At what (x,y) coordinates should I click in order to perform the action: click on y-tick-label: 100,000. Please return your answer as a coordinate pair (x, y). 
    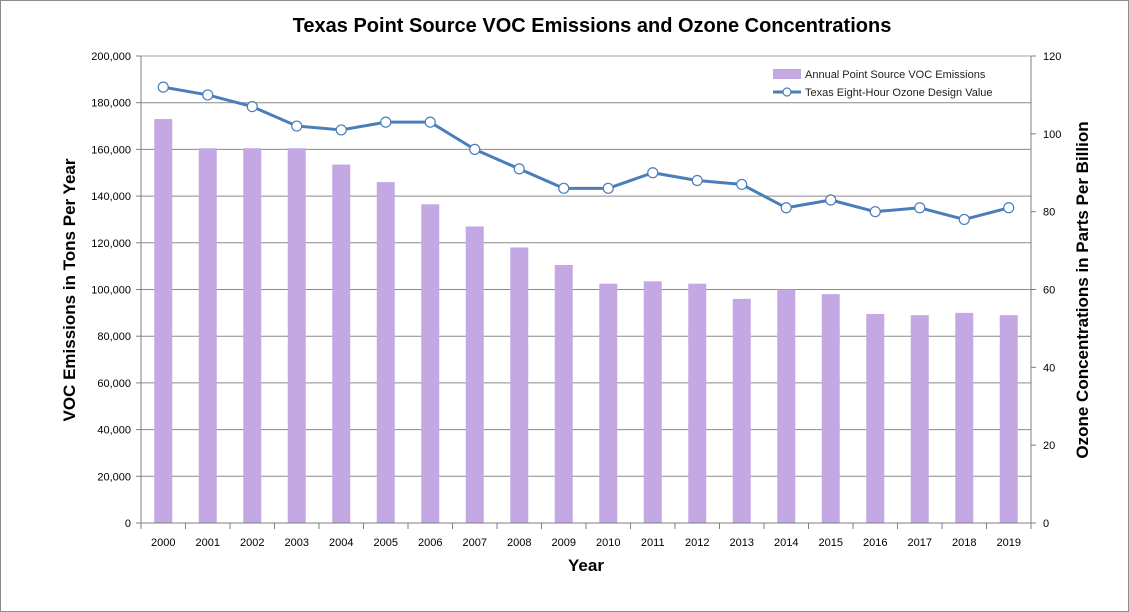
    Looking at the image, I should click on (111, 291).